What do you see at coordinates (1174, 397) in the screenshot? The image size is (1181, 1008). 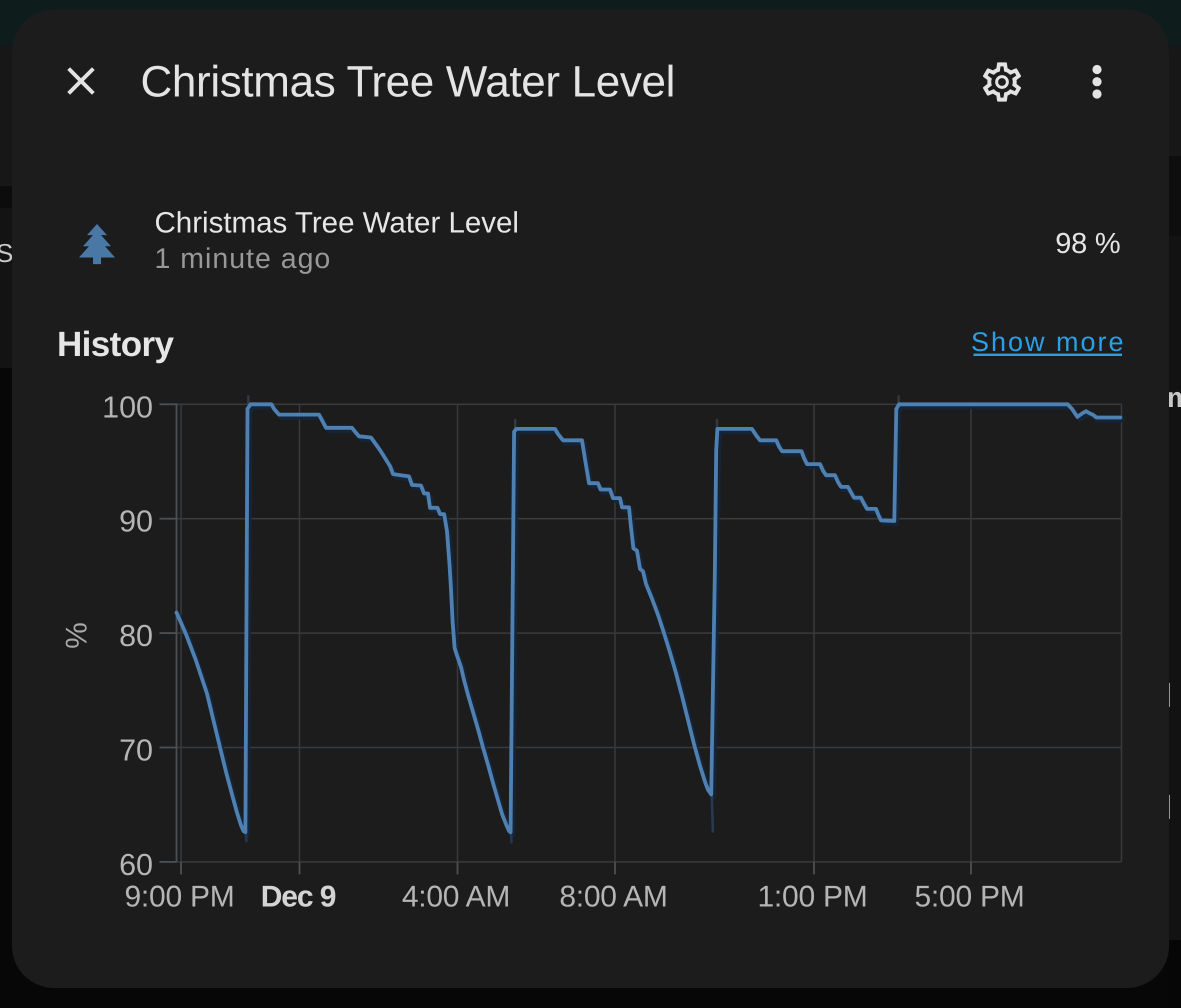 I see `svg-text: mi` at bounding box center [1174, 397].